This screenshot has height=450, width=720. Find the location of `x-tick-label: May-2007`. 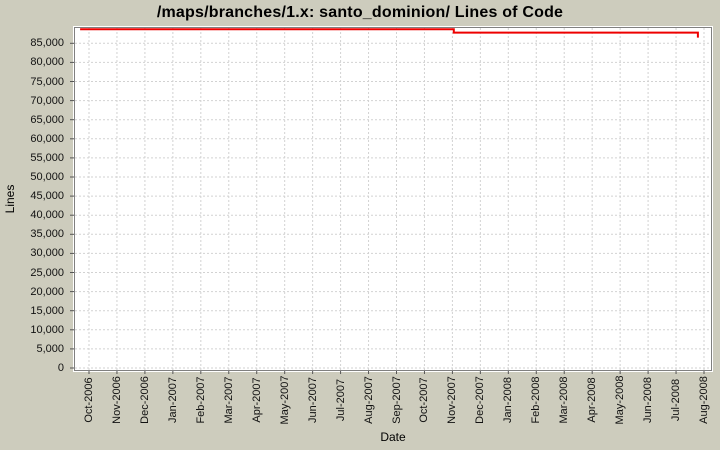

x-tick-label: May-2007 is located at coordinates (284, 400).